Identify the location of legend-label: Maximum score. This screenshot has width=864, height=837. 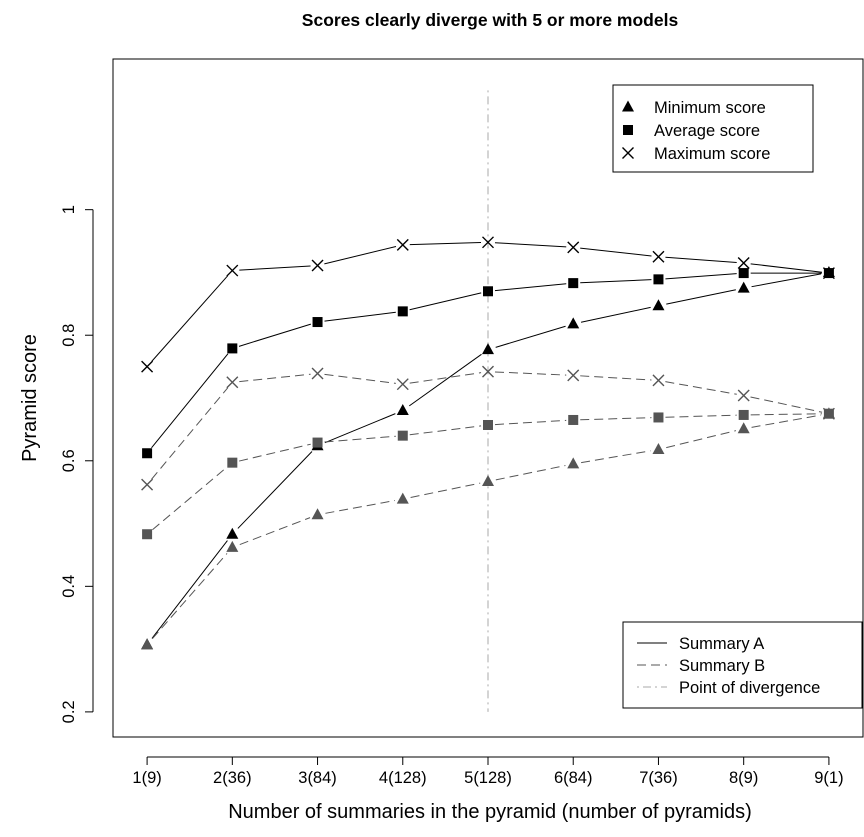
(712, 154).